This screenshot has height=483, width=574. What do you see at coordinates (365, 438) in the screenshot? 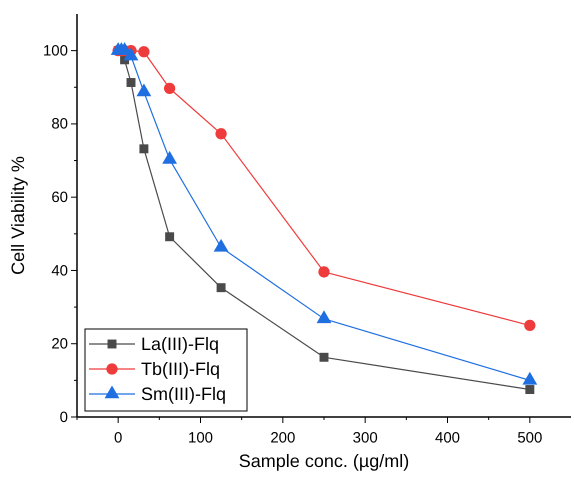
I see `x-tick-label: 300` at bounding box center [365, 438].